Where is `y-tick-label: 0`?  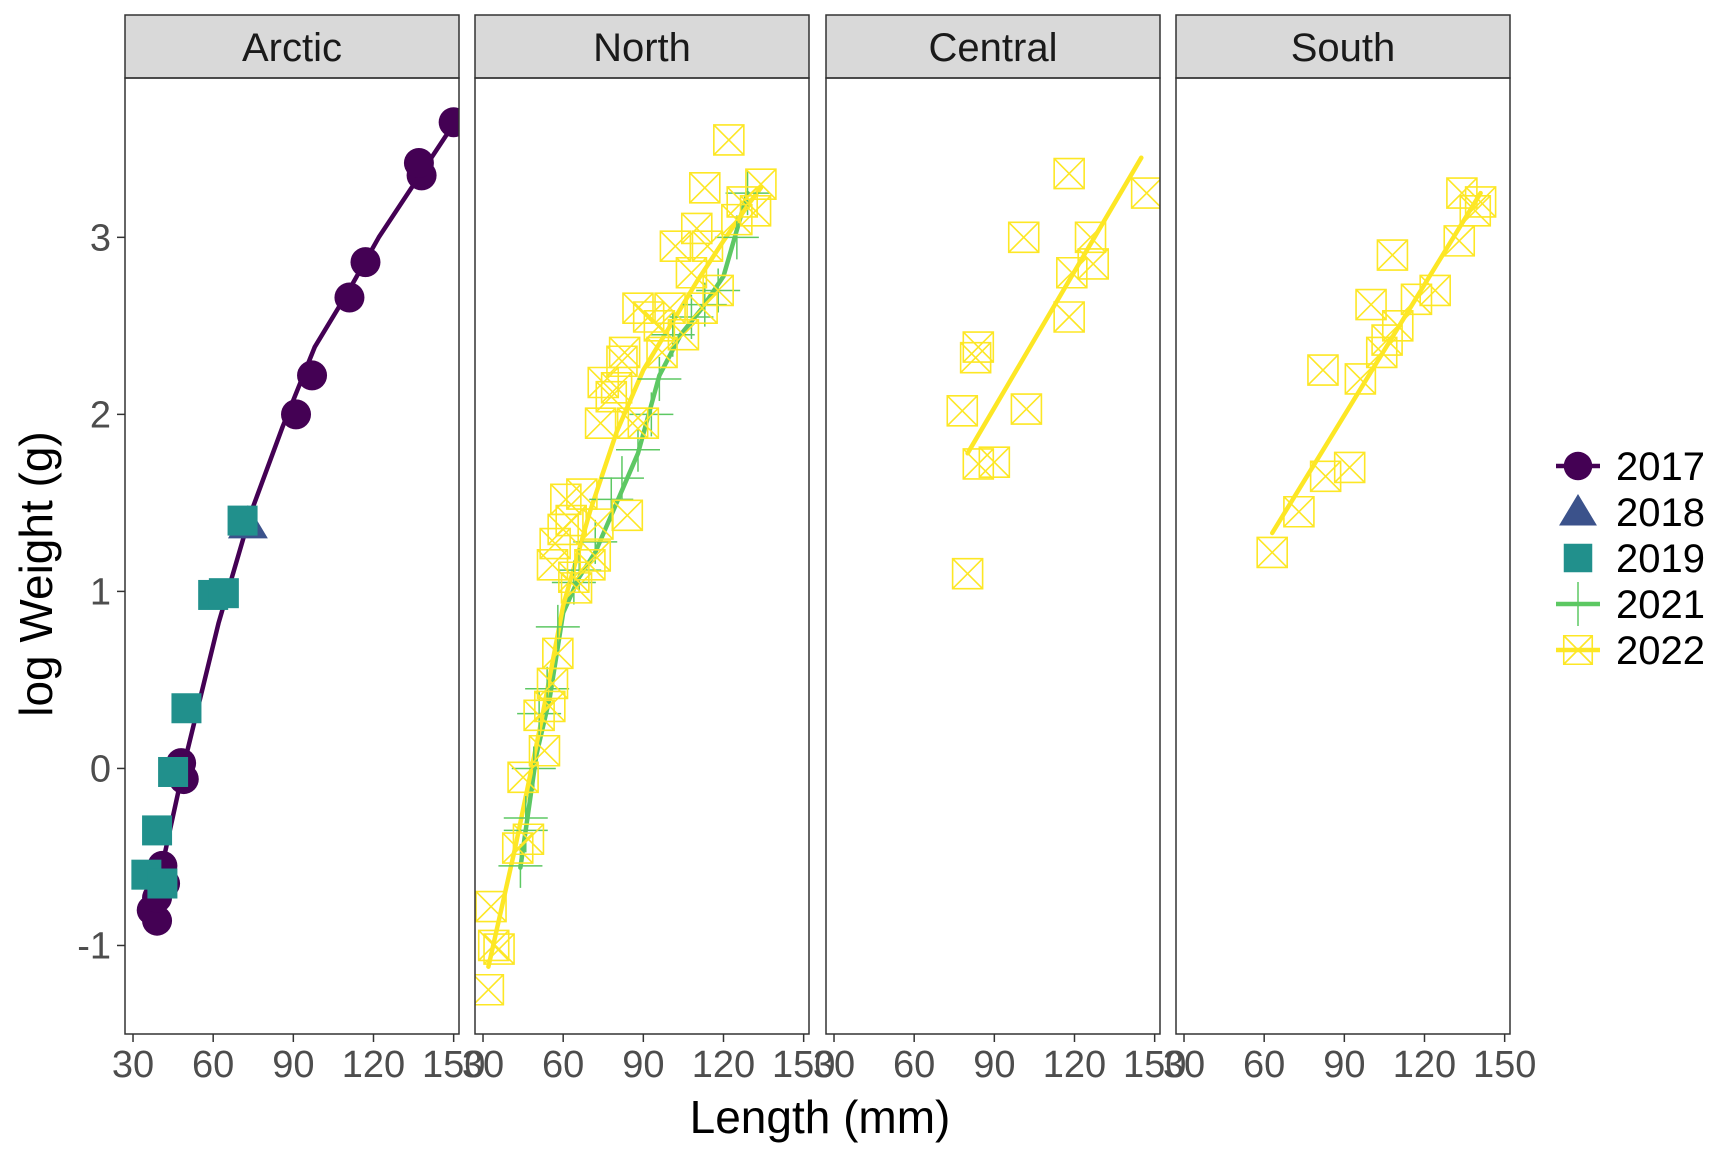
y-tick-label: 0 is located at coordinates (100, 769).